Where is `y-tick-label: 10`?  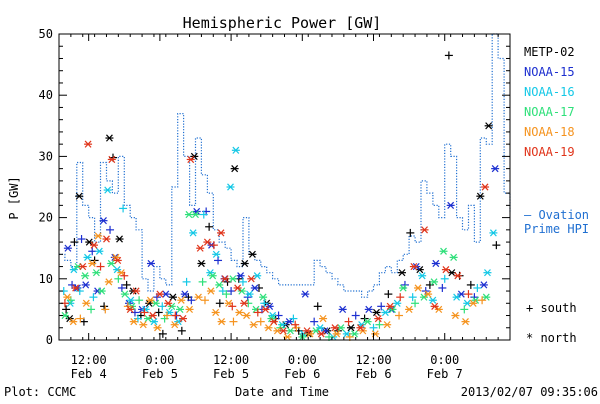 y-tick-label: 10 is located at coordinates (46, 279).